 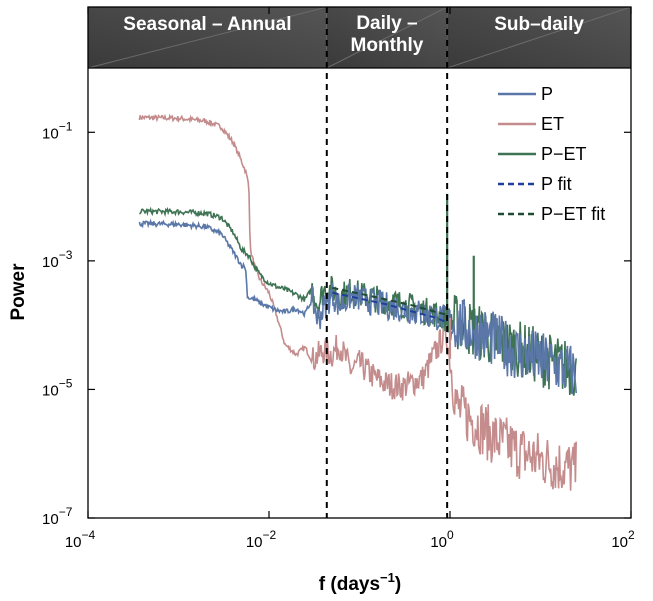 What do you see at coordinates (18, 292) in the screenshot?
I see `y-axis-title: Power` at bounding box center [18, 292].